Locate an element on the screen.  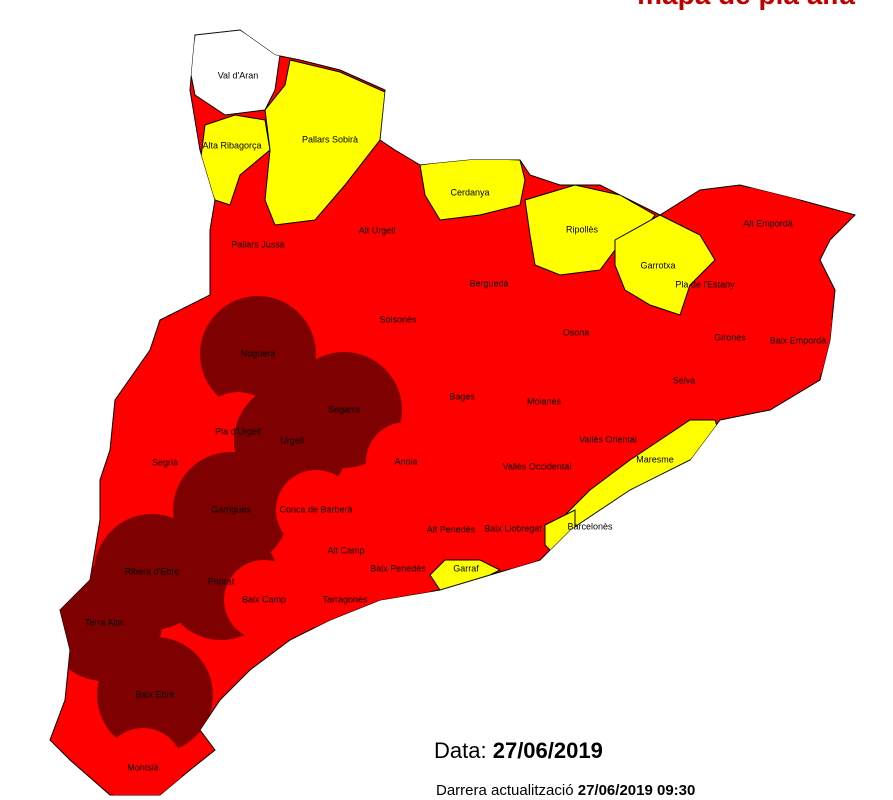
region-label: Baix Ebre is located at coordinates (154, 694).